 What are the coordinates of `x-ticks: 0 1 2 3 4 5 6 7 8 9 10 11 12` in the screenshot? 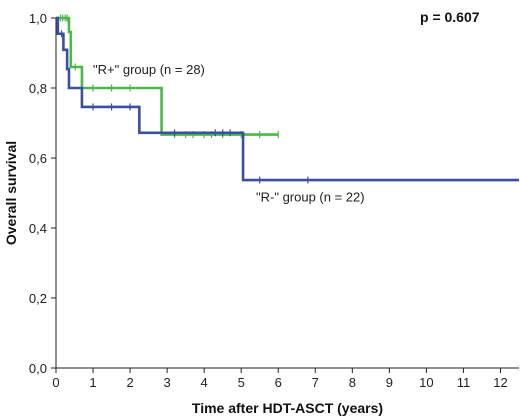 It's located at (280, 379).